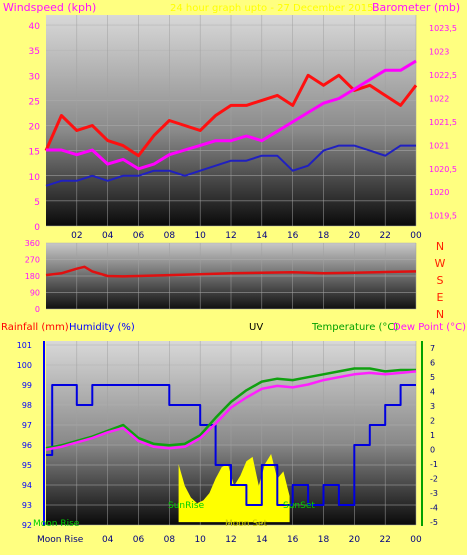 The height and width of the screenshot is (555, 467). I want to click on dewpoint-line, so click(231, 410).